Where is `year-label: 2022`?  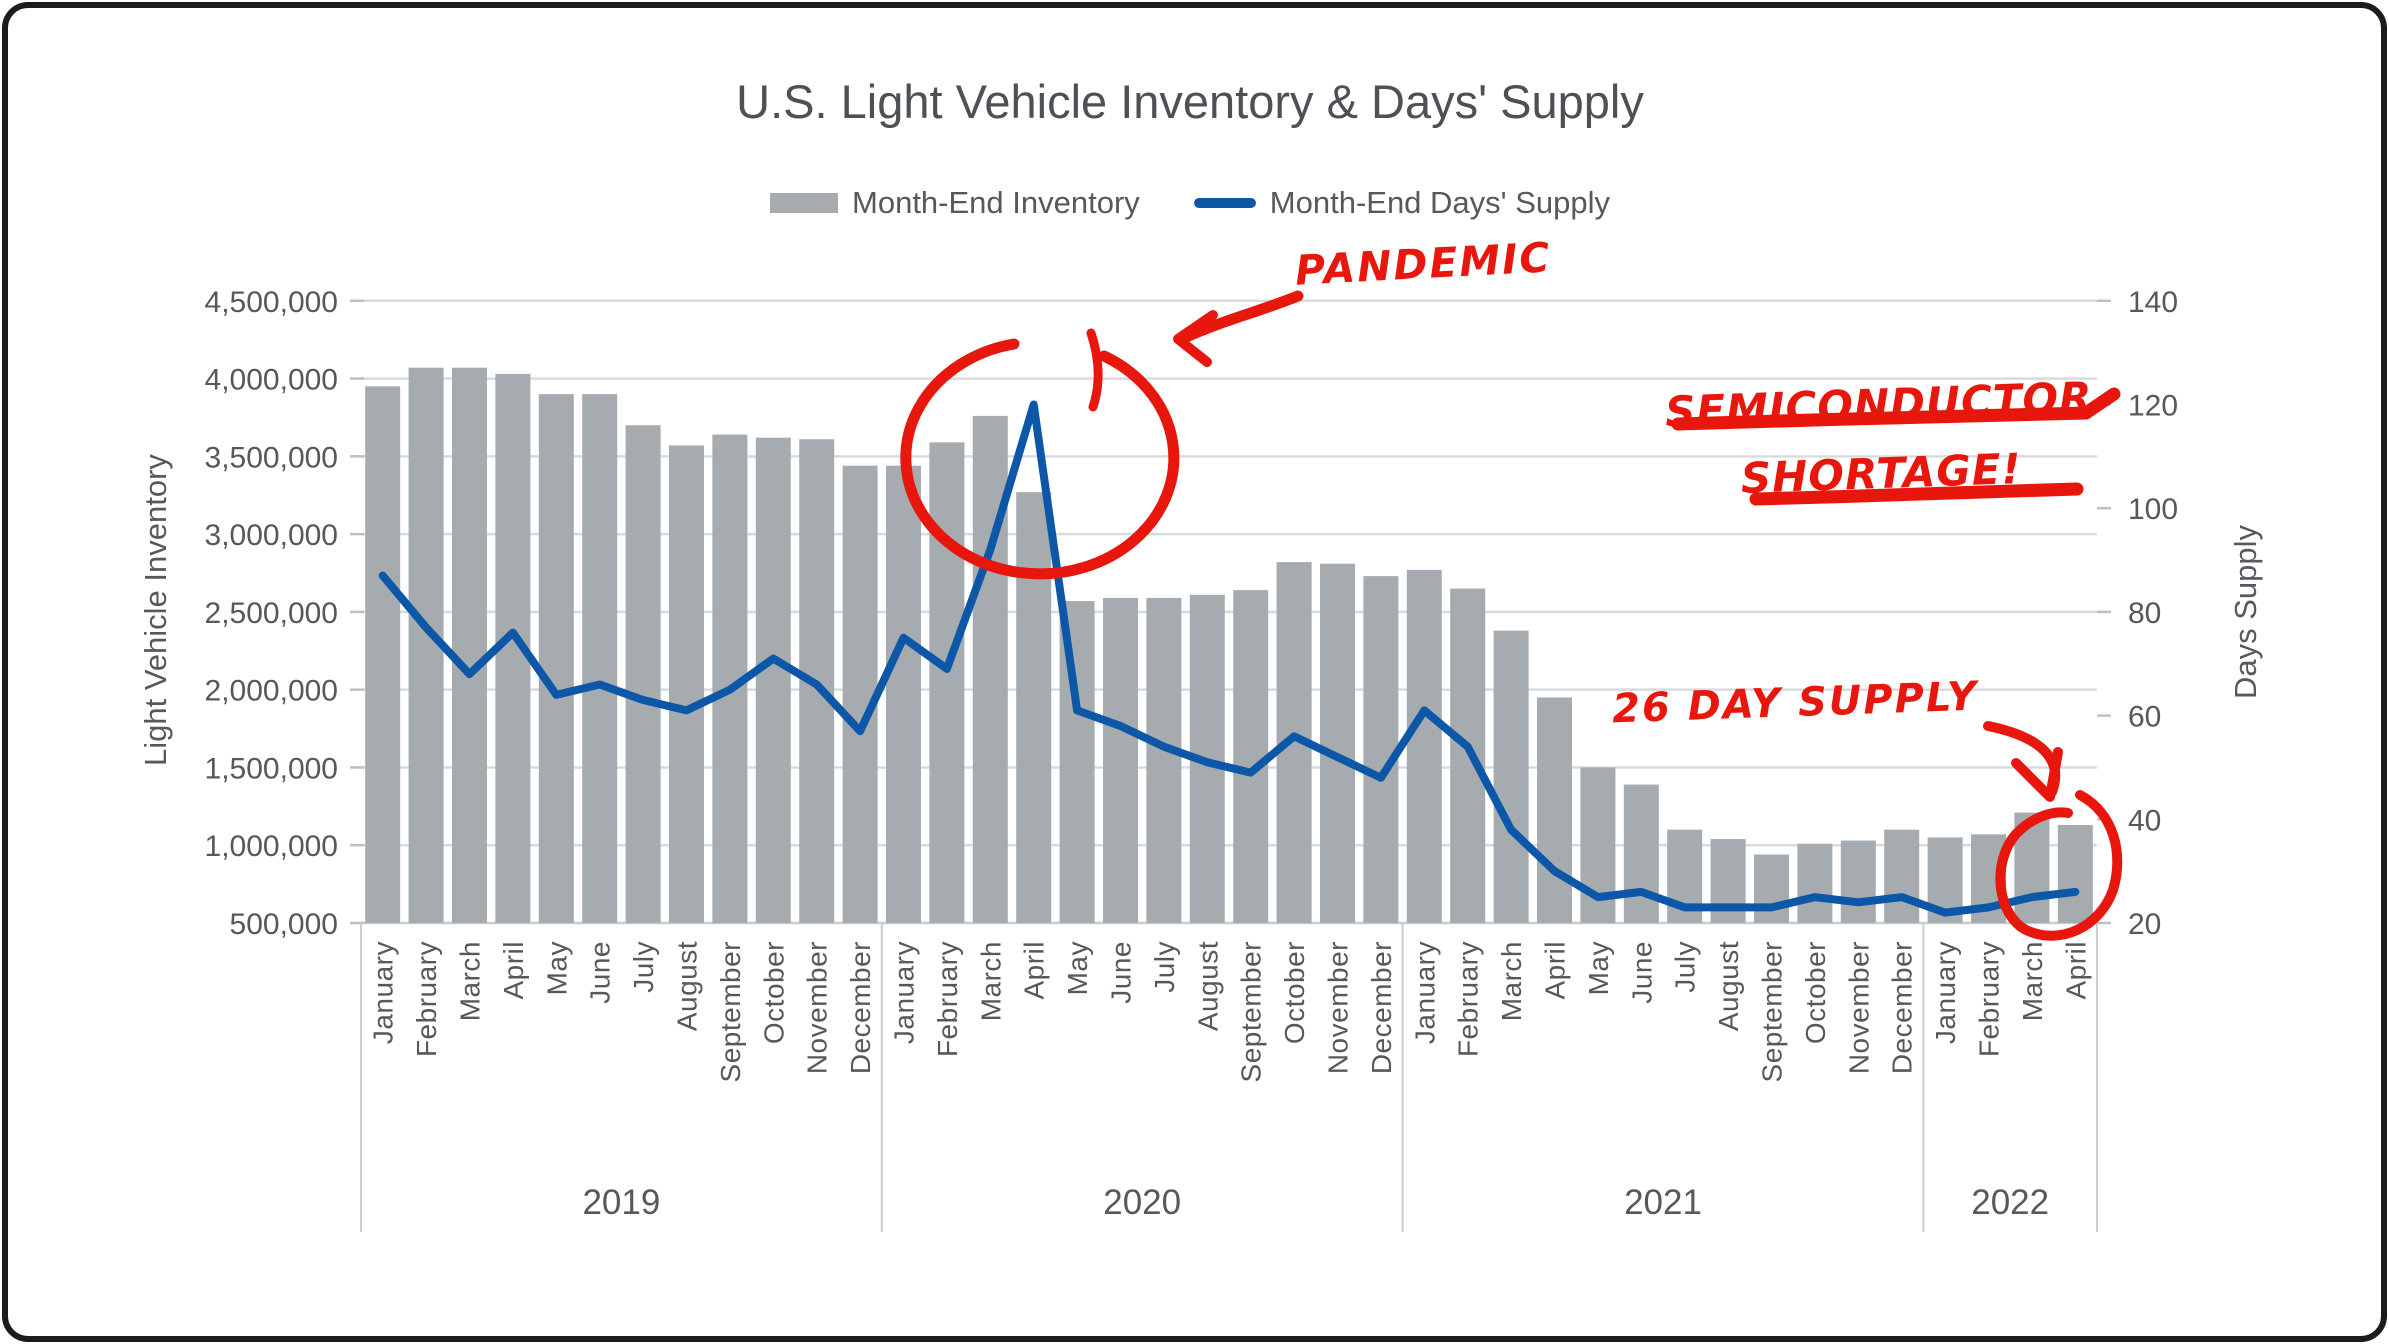 year-label: 2022 is located at coordinates (2010, 1202).